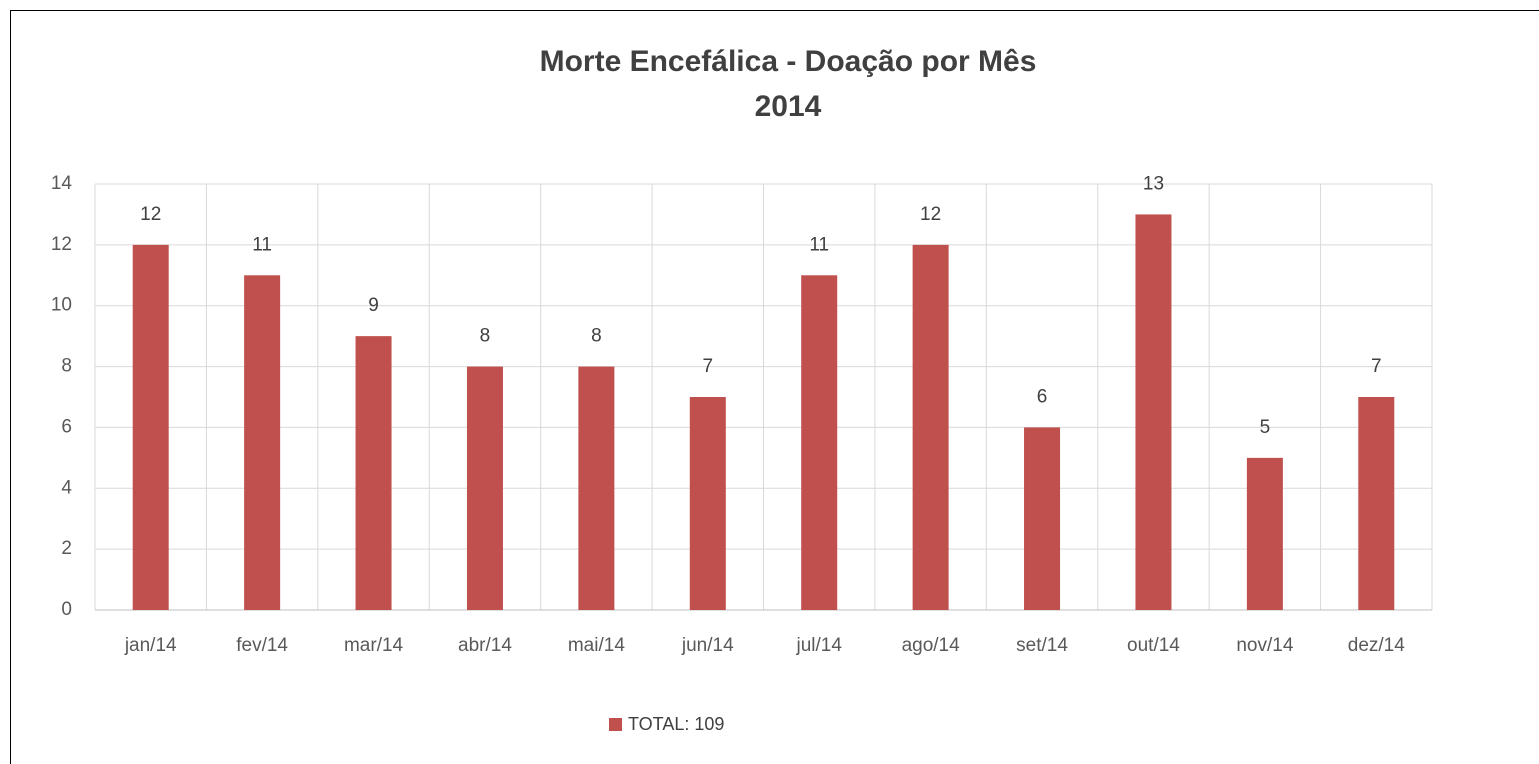 Image resolution: width=1539 pixels, height=764 pixels. Describe the element at coordinates (1153, 645) in the screenshot. I see `x-tick-label: out/14` at that location.